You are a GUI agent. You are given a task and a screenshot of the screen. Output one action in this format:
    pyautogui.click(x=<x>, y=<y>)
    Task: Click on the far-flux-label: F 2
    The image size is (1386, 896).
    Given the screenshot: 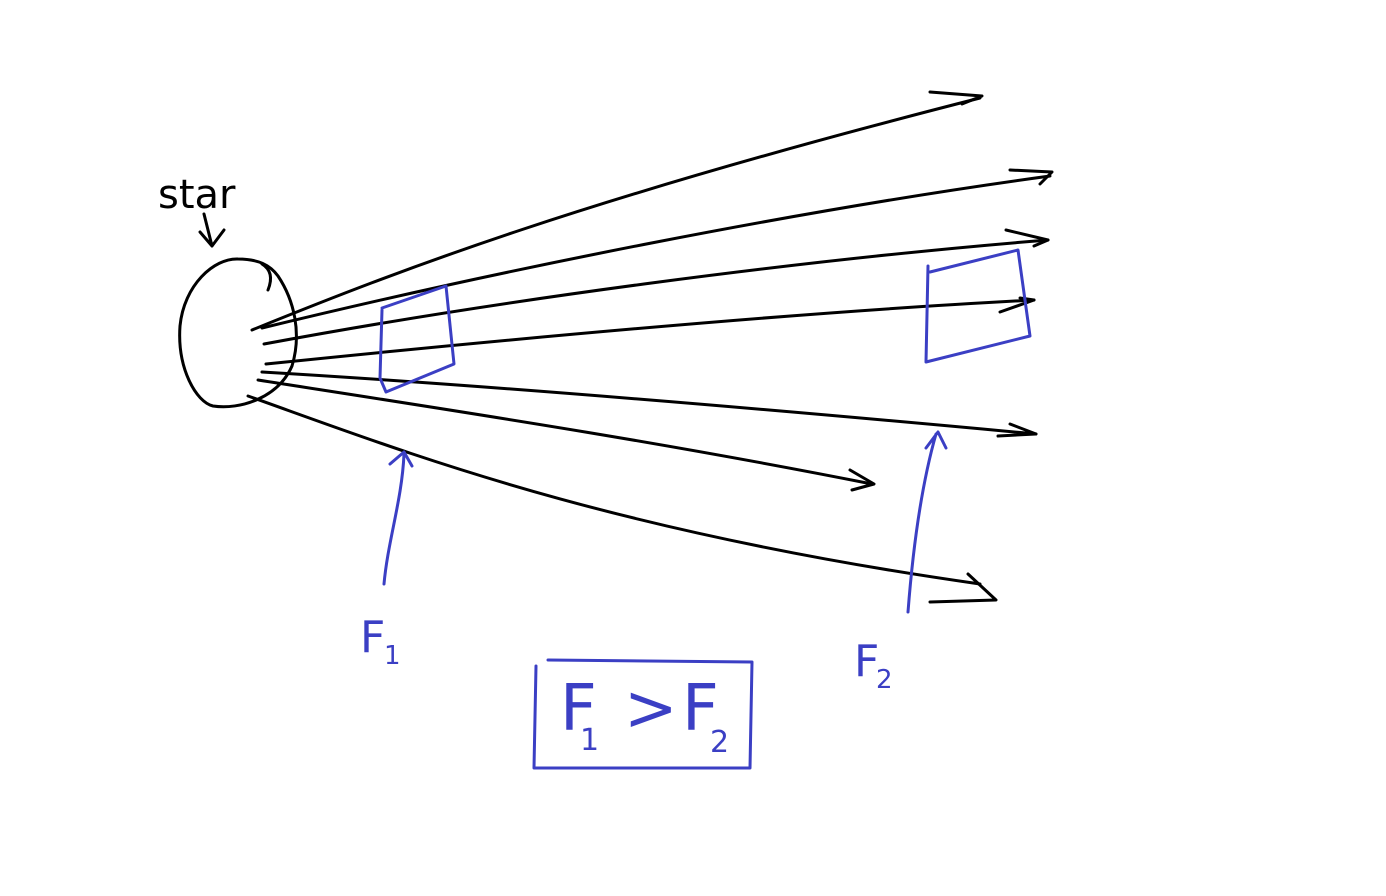 What is the action you would take?
    pyautogui.click(x=873, y=665)
    